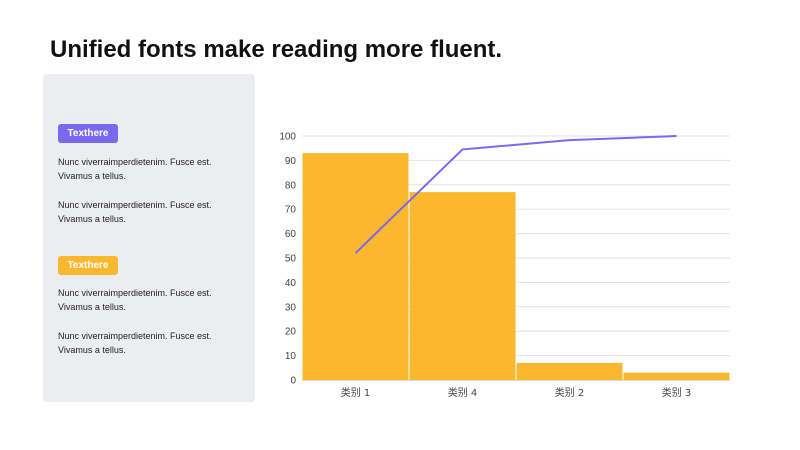 Image resolution: width=800 pixels, height=450 pixels. I want to click on slide-title: Unified fonts make reading more fluent., so click(276, 49).